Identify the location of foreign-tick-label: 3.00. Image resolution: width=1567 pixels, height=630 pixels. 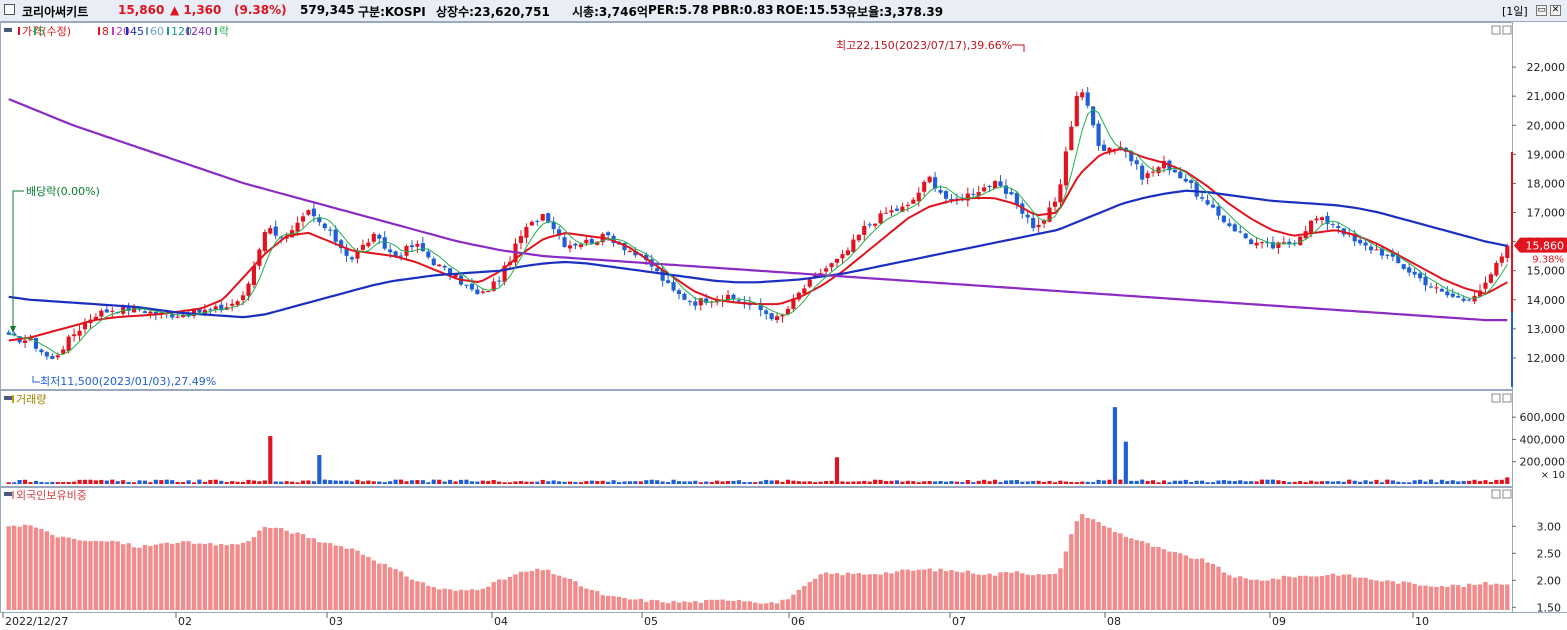
(1549, 526).